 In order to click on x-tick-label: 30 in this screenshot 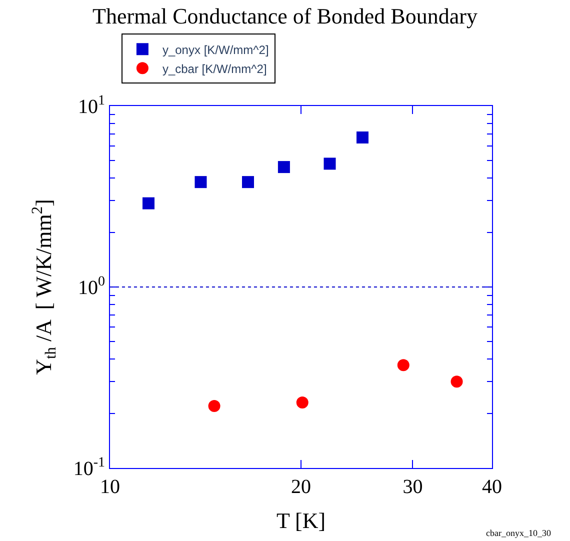, I will do `click(412, 487)`.